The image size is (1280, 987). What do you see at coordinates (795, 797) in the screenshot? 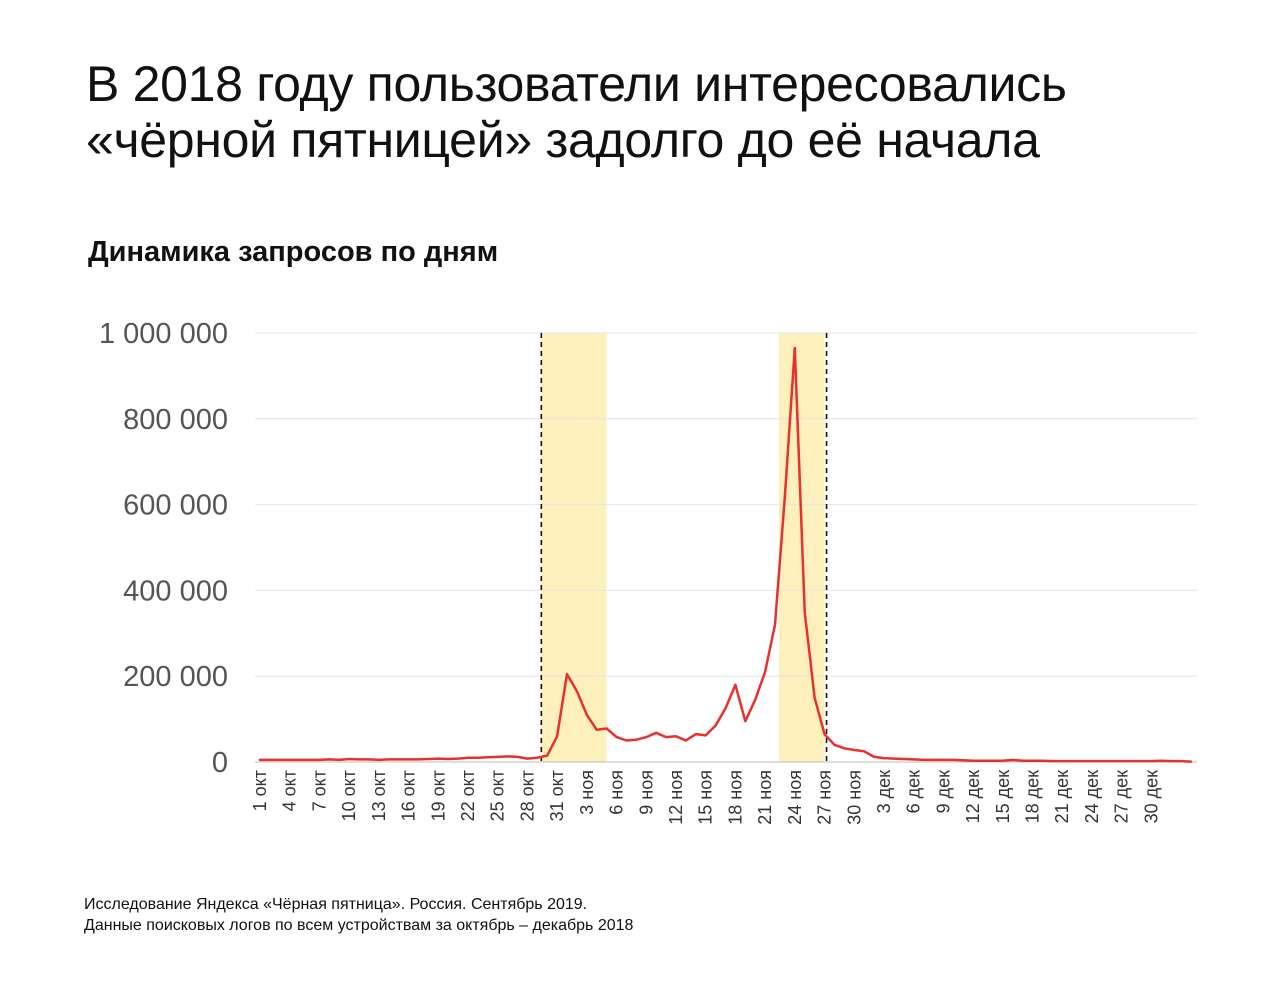
I see `x-tick-label: 24 ноя` at bounding box center [795, 797].